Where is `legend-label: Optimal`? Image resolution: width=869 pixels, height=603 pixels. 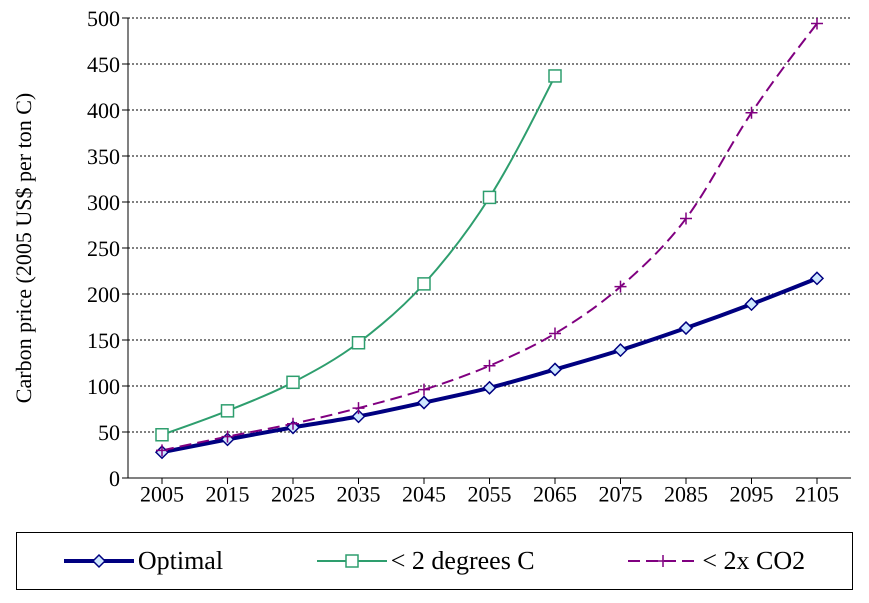 legend-label: Optimal is located at coordinates (181, 561).